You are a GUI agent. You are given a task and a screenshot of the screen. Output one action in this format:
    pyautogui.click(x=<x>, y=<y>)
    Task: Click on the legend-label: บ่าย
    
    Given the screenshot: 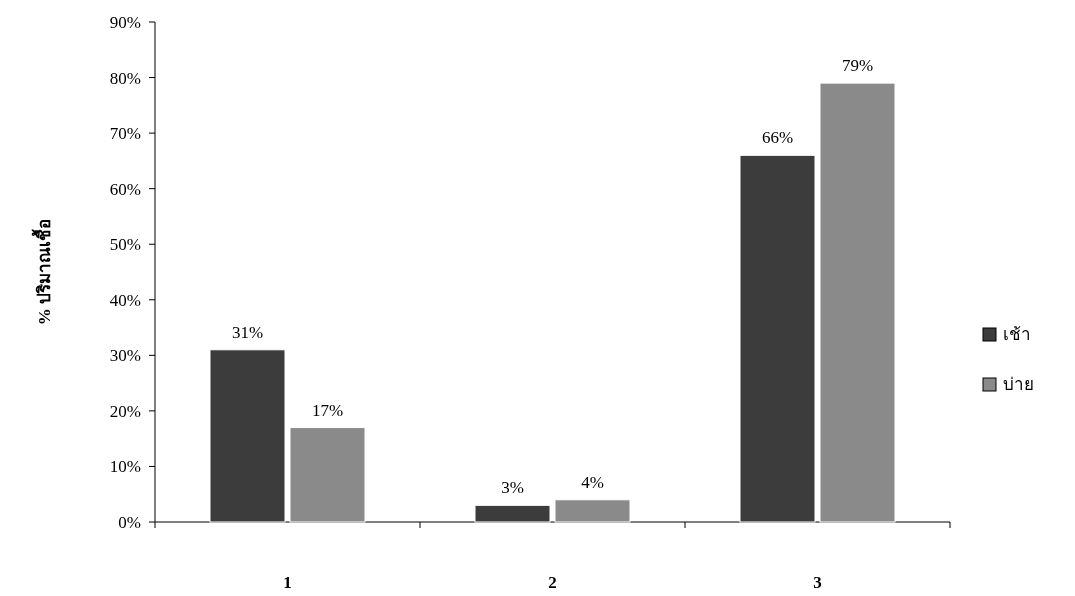 What is the action you would take?
    pyautogui.click(x=1018, y=384)
    